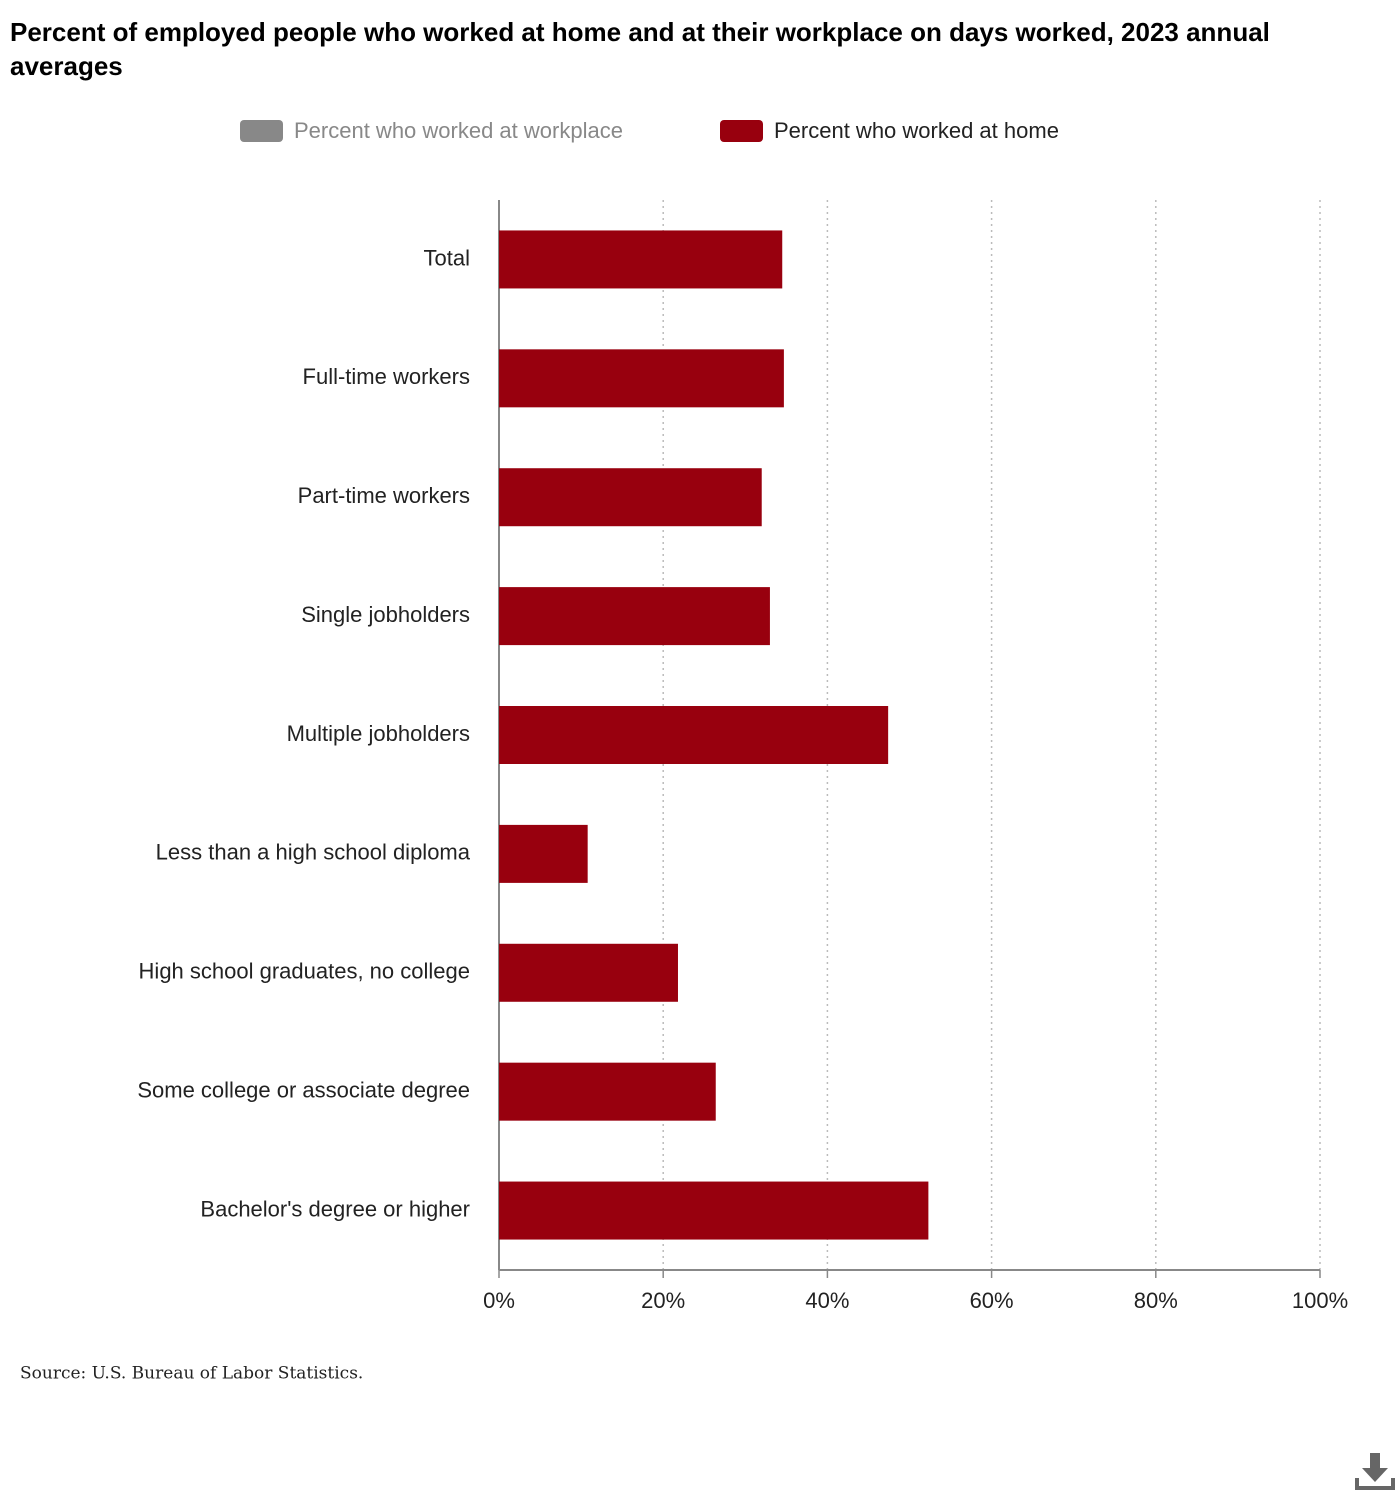 Image resolution: width=1400 pixels, height=1500 pixels. Describe the element at coordinates (916, 130) in the screenshot. I see `legend-label: Percent who worked at home` at that location.